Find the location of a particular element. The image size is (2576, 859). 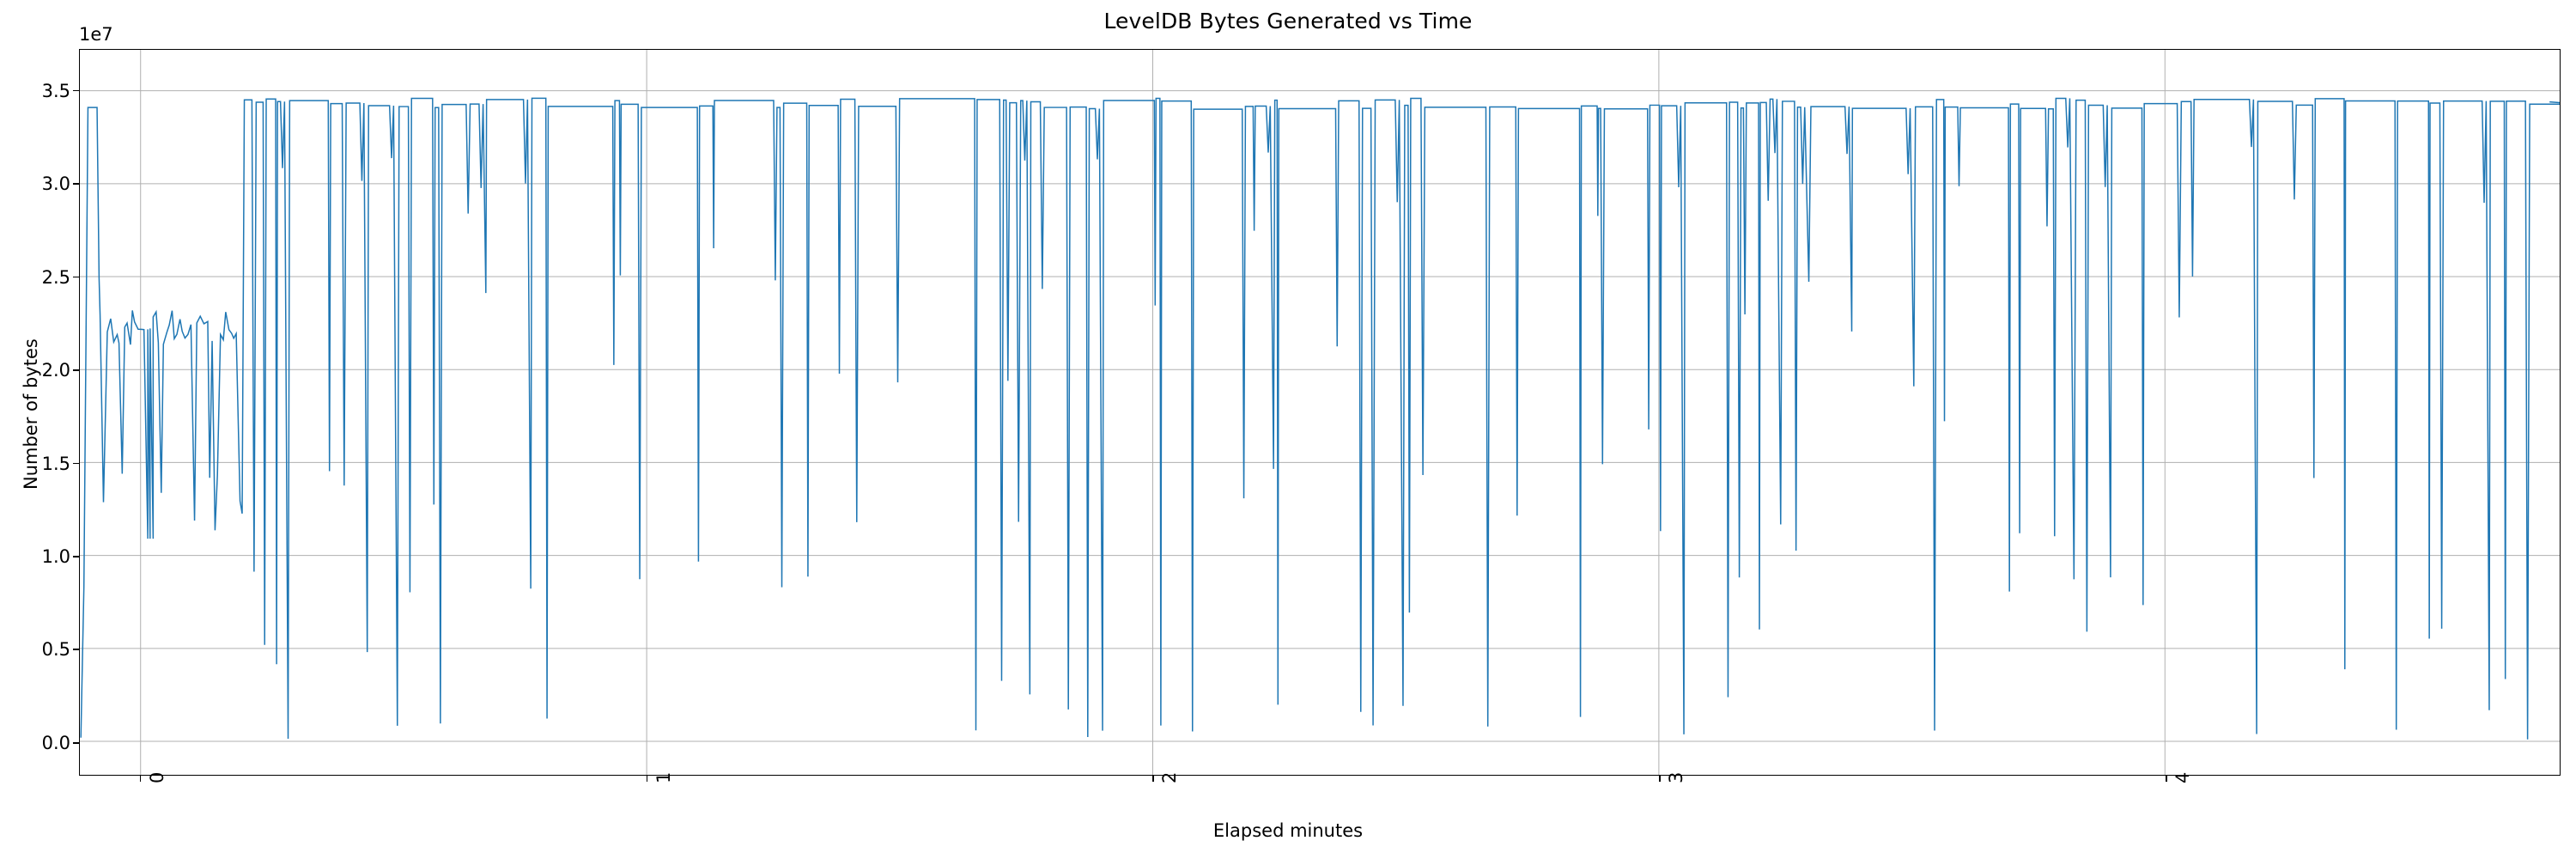

y-tick-label: 0.5 is located at coordinates (56, 650).